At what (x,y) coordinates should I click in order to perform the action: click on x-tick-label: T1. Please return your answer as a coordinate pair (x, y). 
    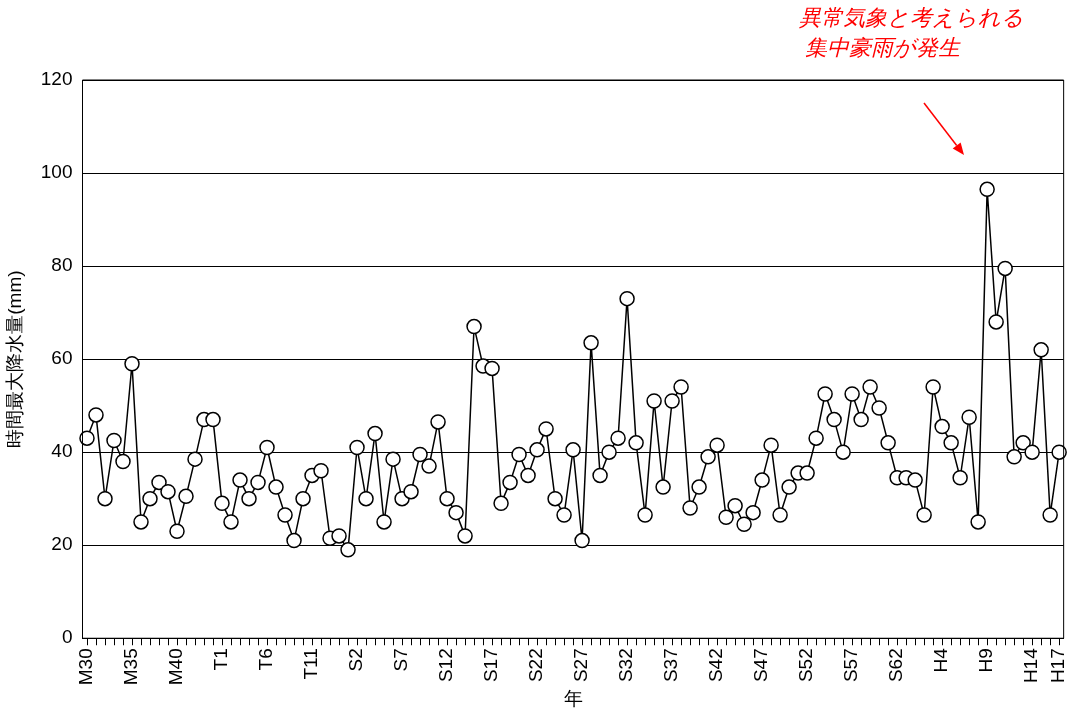
    Looking at the image, I should click on (221, 659).